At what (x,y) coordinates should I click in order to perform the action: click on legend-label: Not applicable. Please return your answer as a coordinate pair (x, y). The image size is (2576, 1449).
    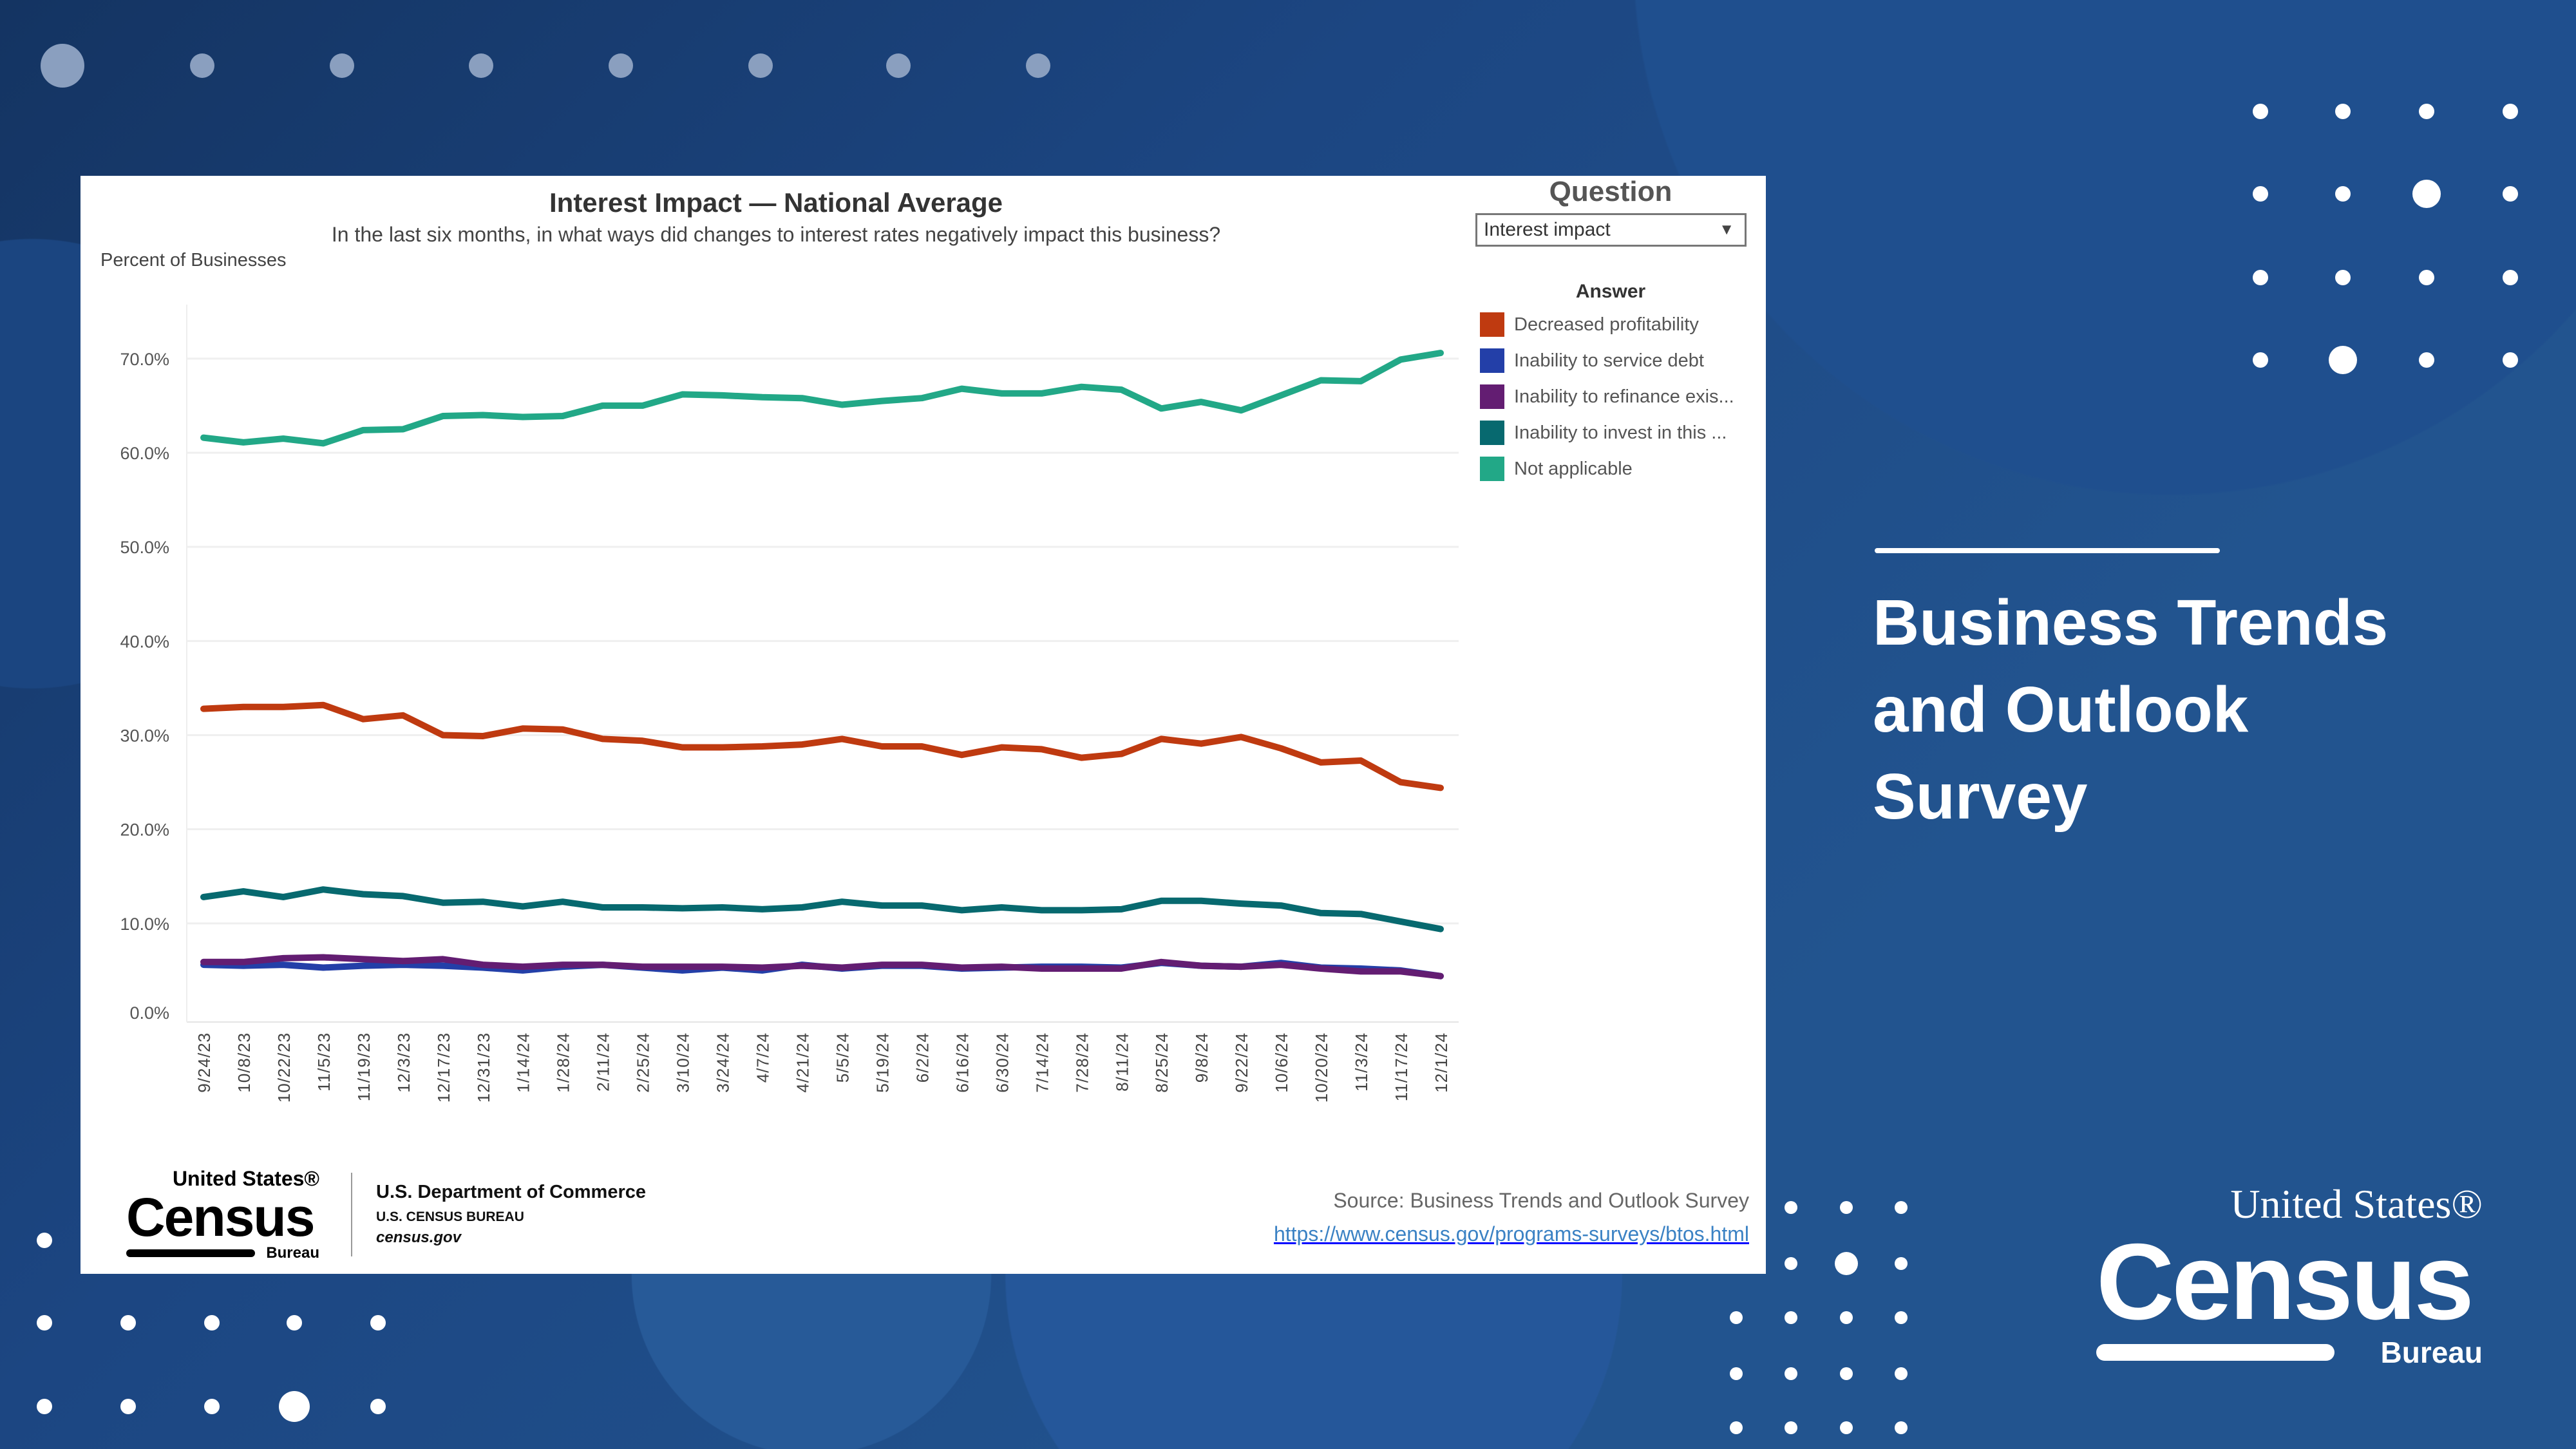
    Looking at the image, I should click on (1574, 469).